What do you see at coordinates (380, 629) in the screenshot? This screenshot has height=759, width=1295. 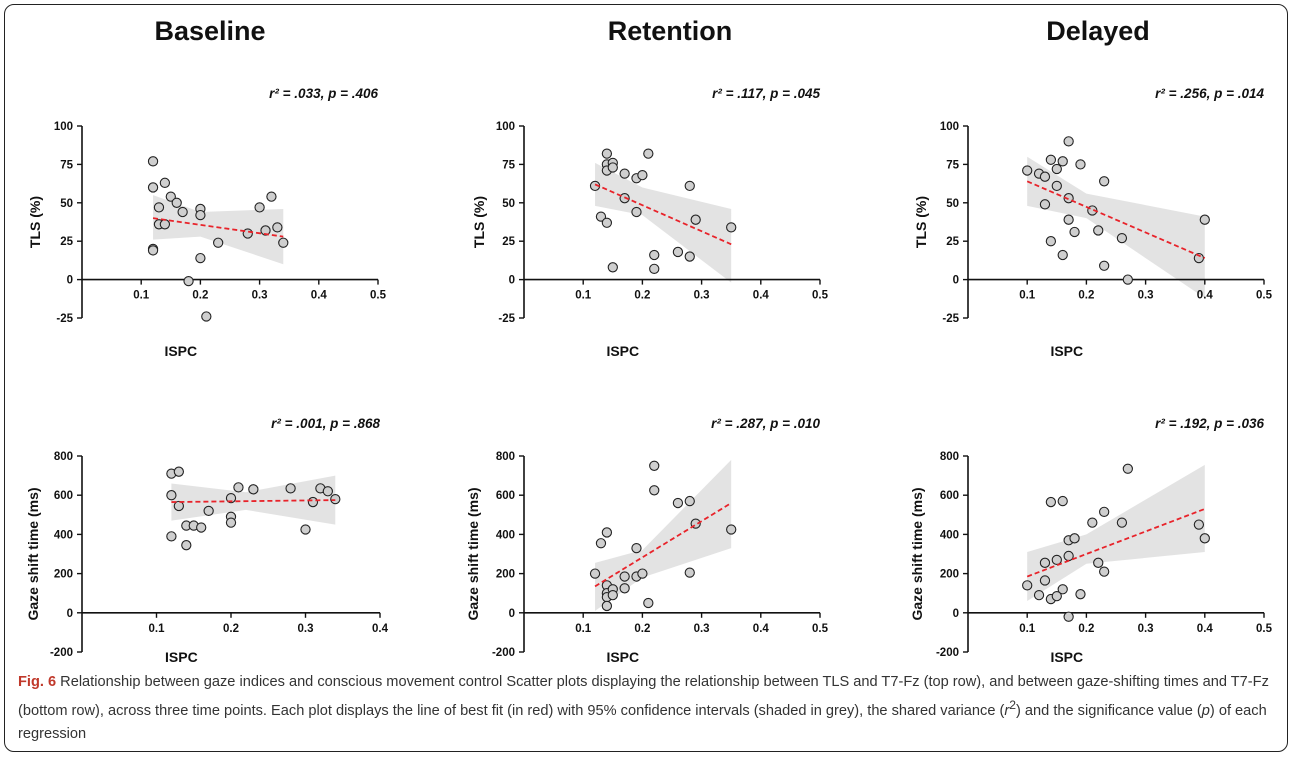 I see `x-tick-label: 0.4` at bounding box center [380, 629].